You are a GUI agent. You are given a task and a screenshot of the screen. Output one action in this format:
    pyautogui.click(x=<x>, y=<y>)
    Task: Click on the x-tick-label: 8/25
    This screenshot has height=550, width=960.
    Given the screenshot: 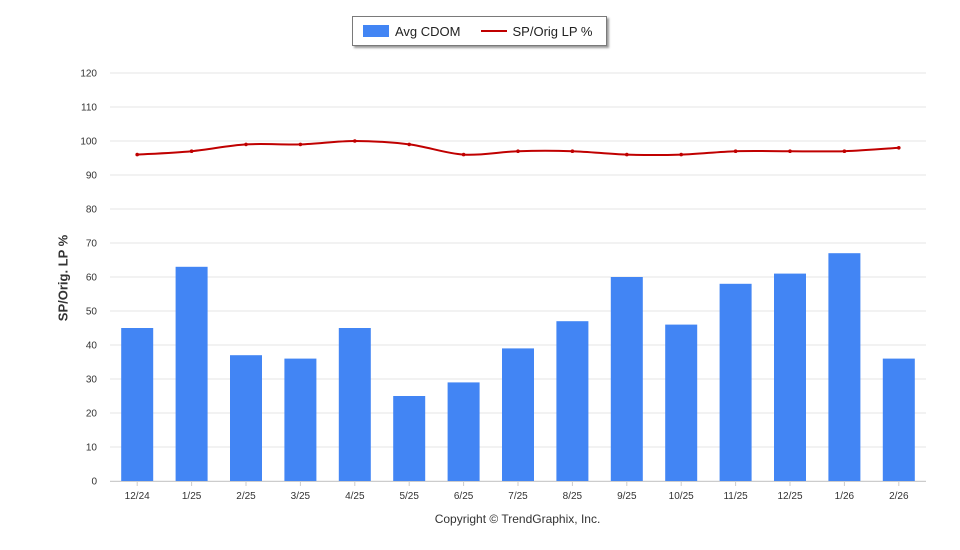 What is the action you would take?
    pyautogui.click(x=573, y=496)
    